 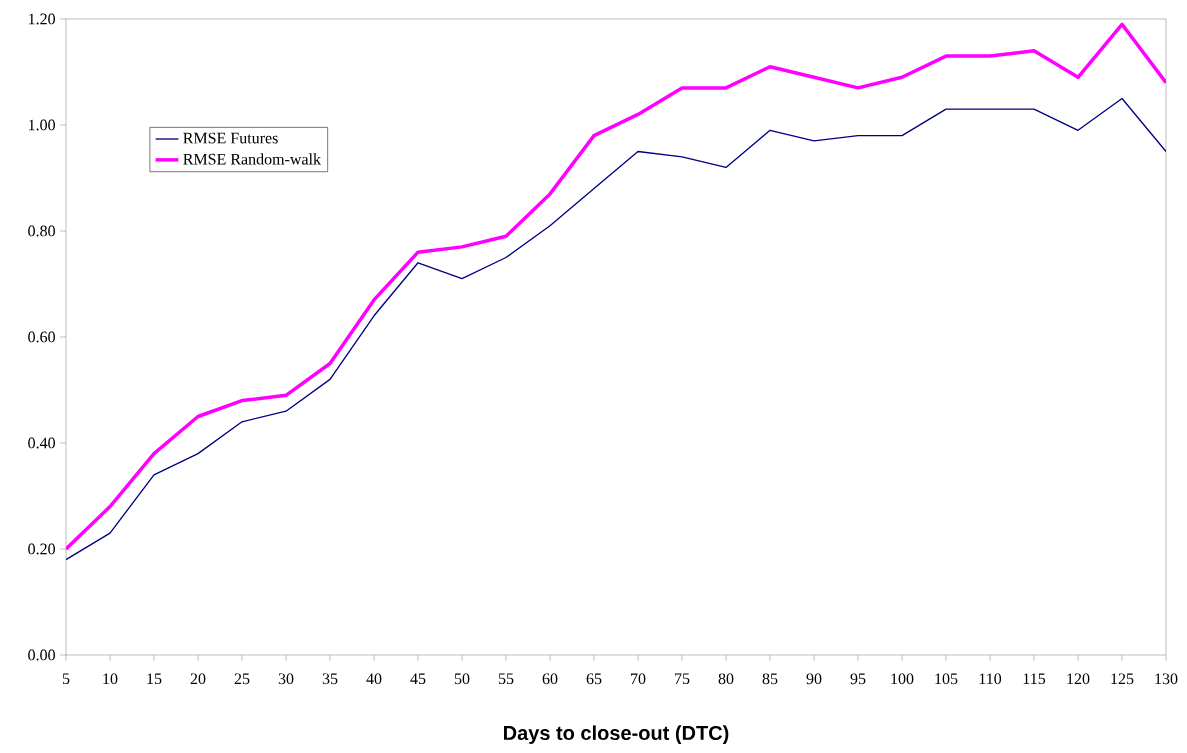 I want to click on x-tick-label: 75, so click(x=682, y=679).